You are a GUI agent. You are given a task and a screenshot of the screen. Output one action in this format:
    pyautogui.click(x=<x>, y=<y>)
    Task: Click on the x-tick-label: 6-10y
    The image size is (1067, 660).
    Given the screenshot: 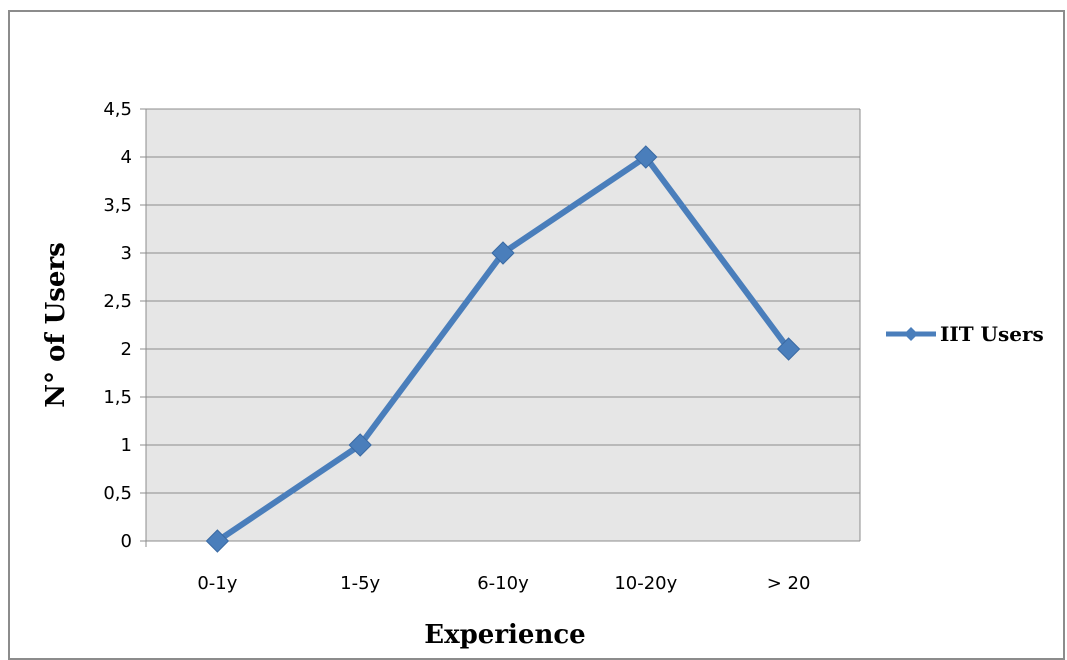 What is the action you would take?
    pyautogui.click(x=503, y=583)
    